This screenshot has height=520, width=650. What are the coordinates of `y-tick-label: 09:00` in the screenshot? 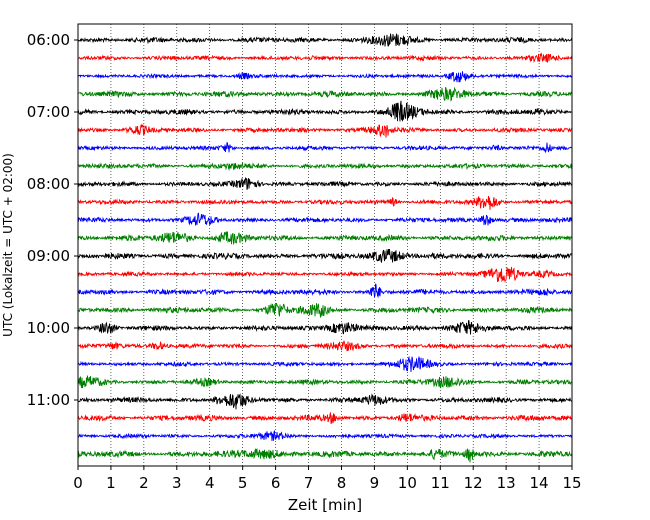 It's located at (48, 256).